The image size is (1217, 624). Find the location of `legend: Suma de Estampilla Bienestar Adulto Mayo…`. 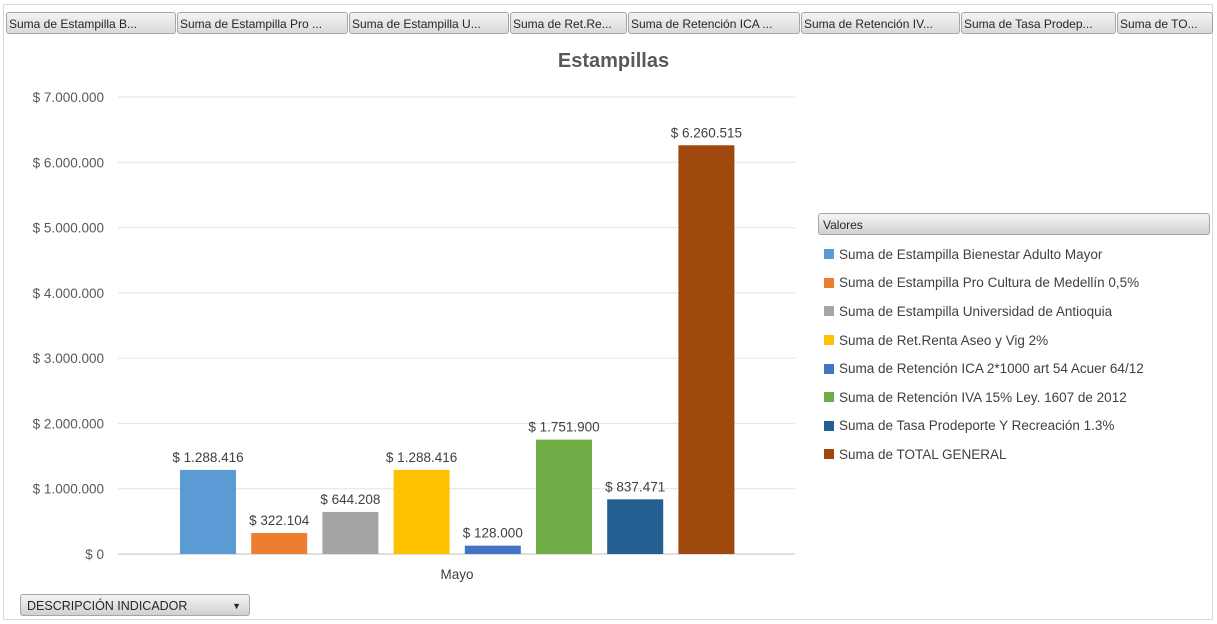

legend: Suma de Estampilla Bienestar Adulto Mayo… is located at coordinates (984, 354).